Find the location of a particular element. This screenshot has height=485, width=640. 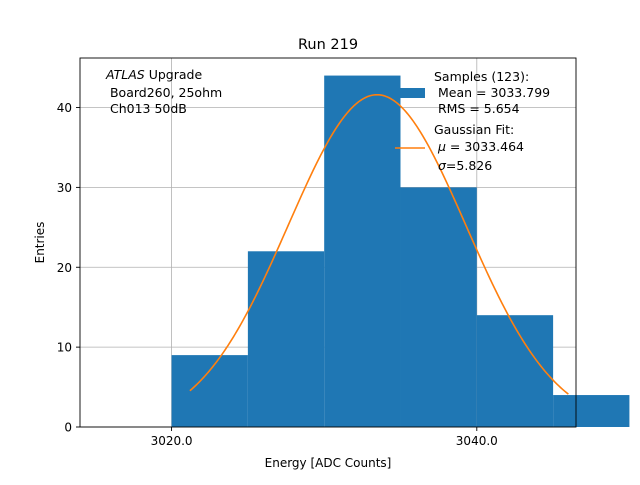

legend-mu-value: = 3033.464 is located at coordinates (485, 146).